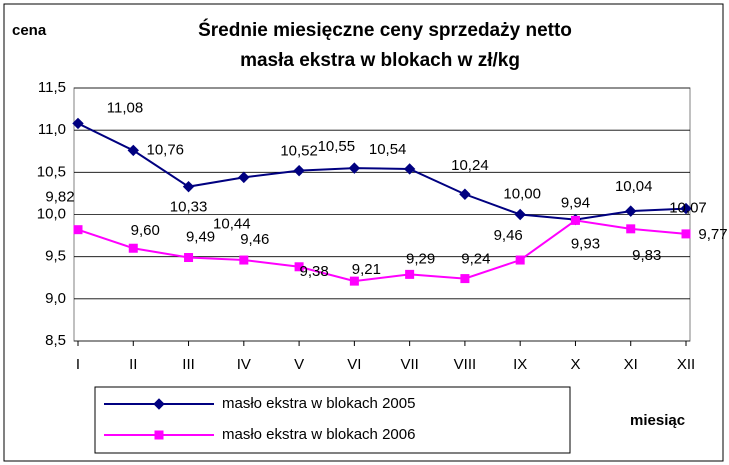  Describe the element at coordinates (631, 364) in the screenshot. I see `x-tick-label: XI` at that location.